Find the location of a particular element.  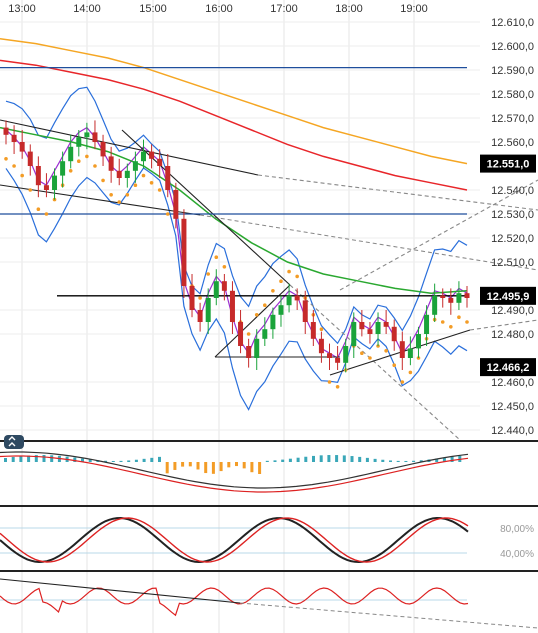

y-tick-label: 12.590,0 is located at coordinates (512, 71).